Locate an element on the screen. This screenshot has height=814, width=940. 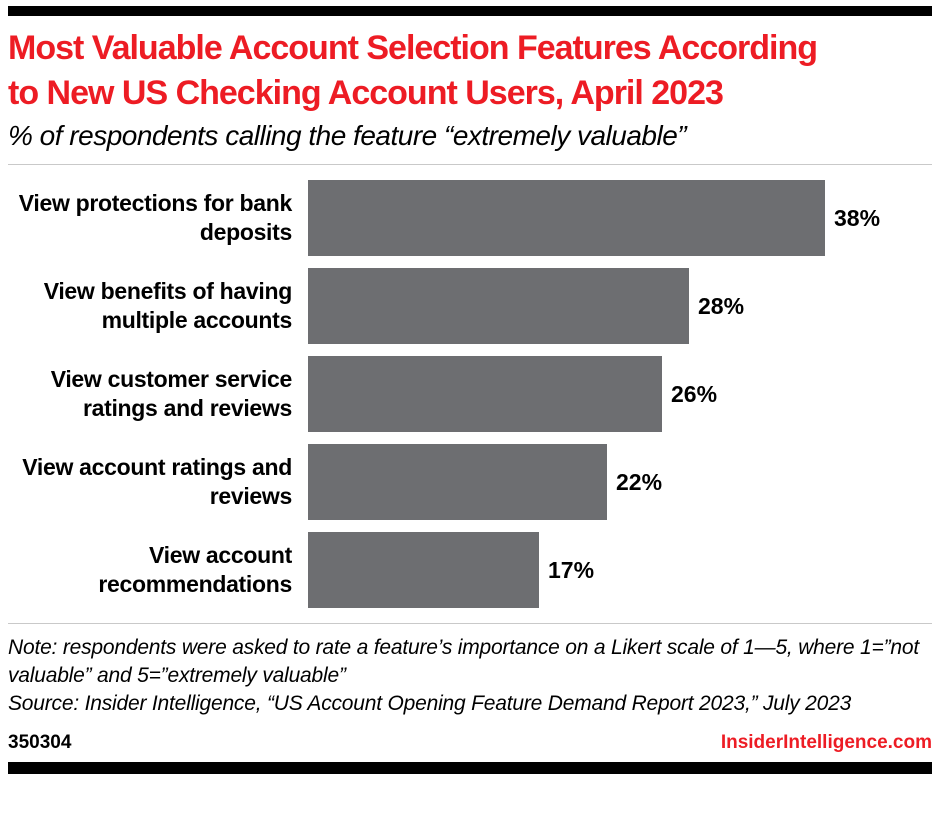
value-label: 38% is located at coordinates (857, 217).